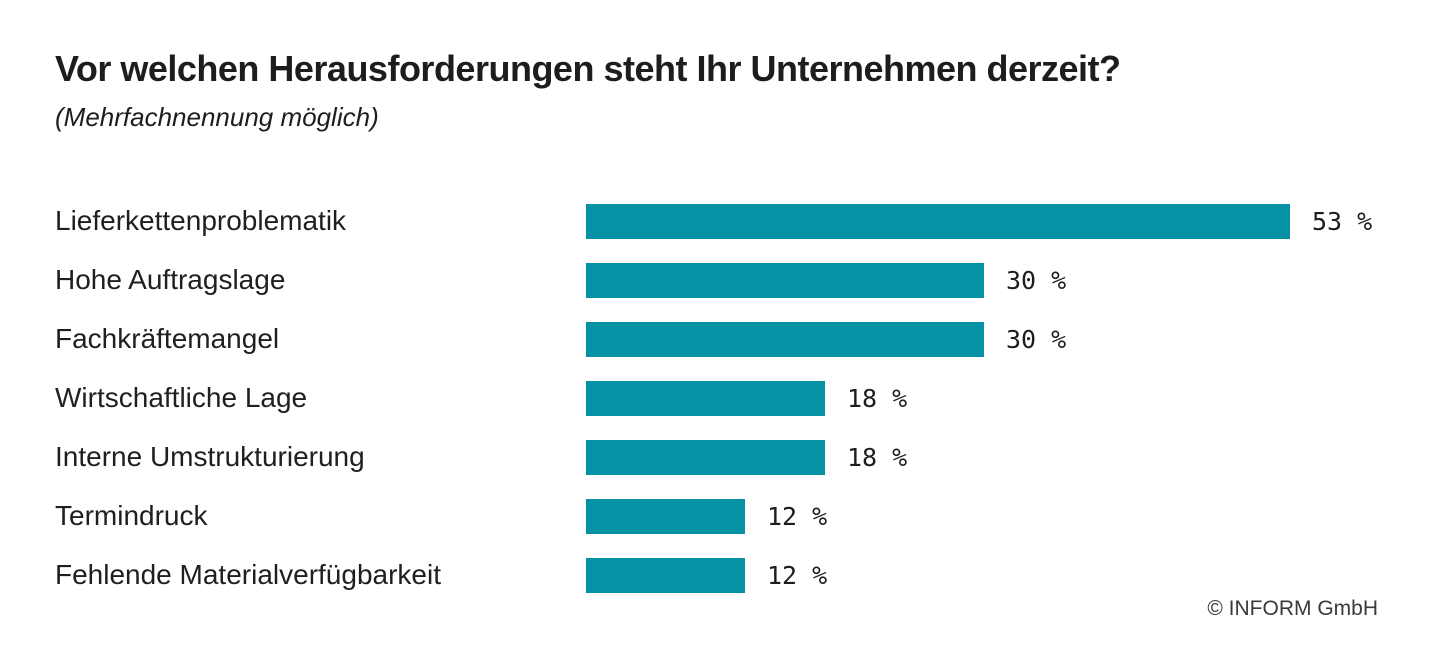  What do you see at coordinates (248, 575) in the screenshot?
I see `category-label: Fehlende Materialverfügbarkeit` at bounding box center [248, 575].